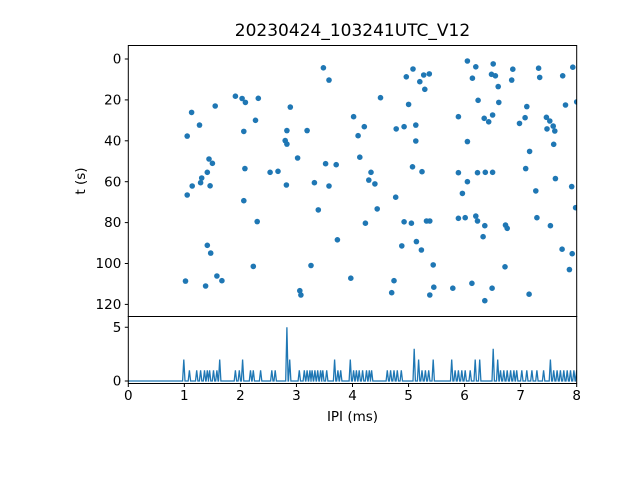 This screenshot has width=640, height=480. I want to click on x-tick-label: 6, so click(464, 396).